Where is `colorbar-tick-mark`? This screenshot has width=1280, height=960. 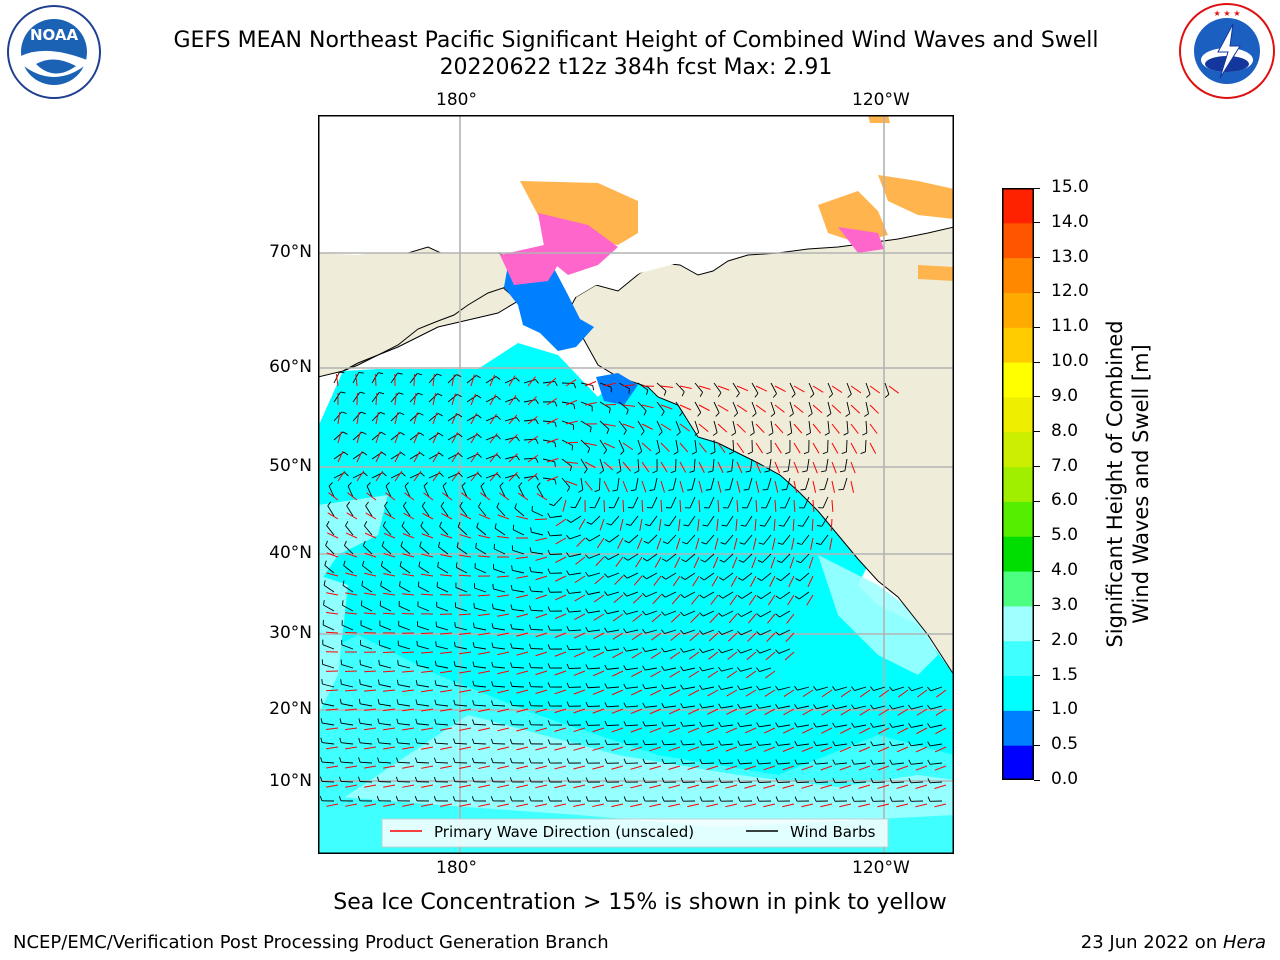
colorbar-tick-mark is located at coordinates (1037, 710).